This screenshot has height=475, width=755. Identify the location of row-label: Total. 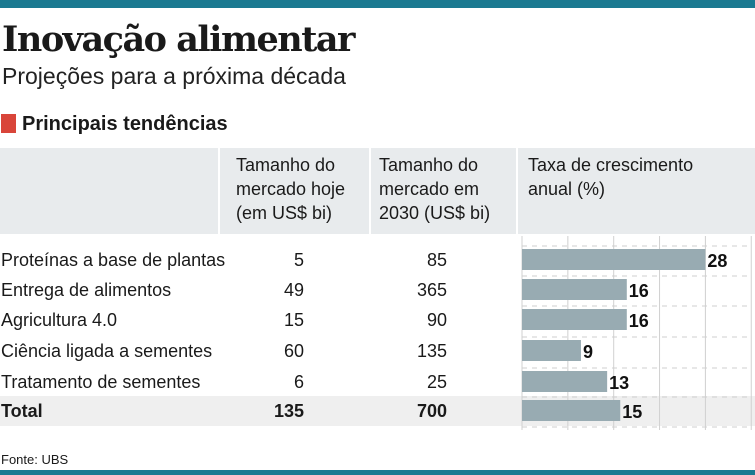
(22, 411).